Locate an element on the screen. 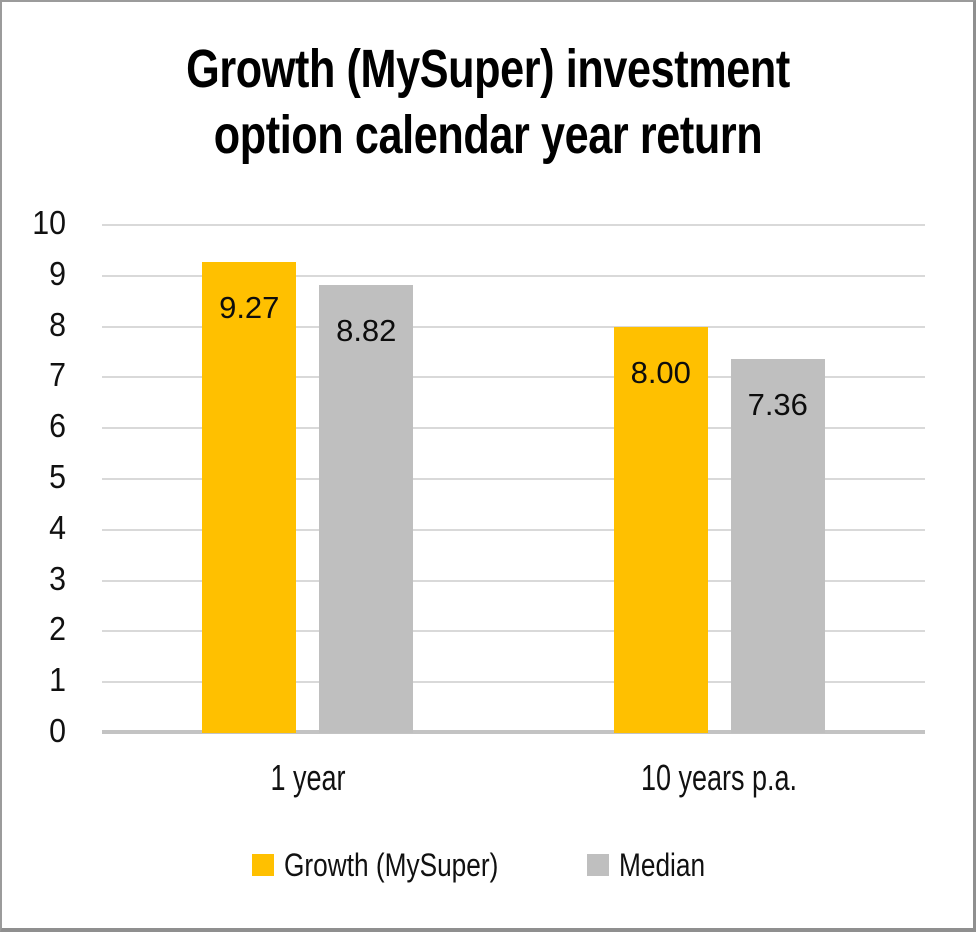  y-axis-tick-label: 9 is located at coordinates (57, 273).